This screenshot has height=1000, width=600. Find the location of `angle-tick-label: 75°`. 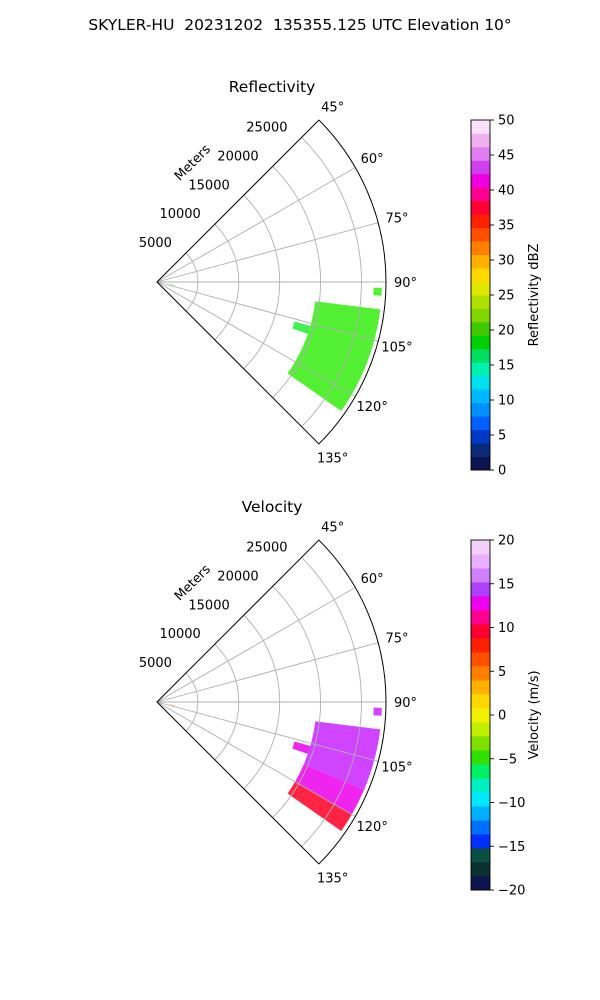

angle-tick-label: 75° is located at coordinates (396, 639).